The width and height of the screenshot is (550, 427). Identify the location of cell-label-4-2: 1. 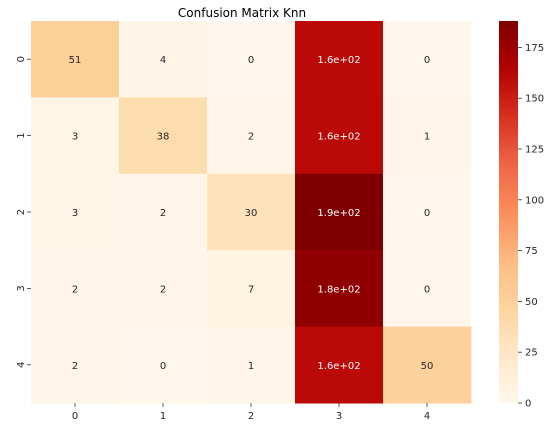
(251, 366).